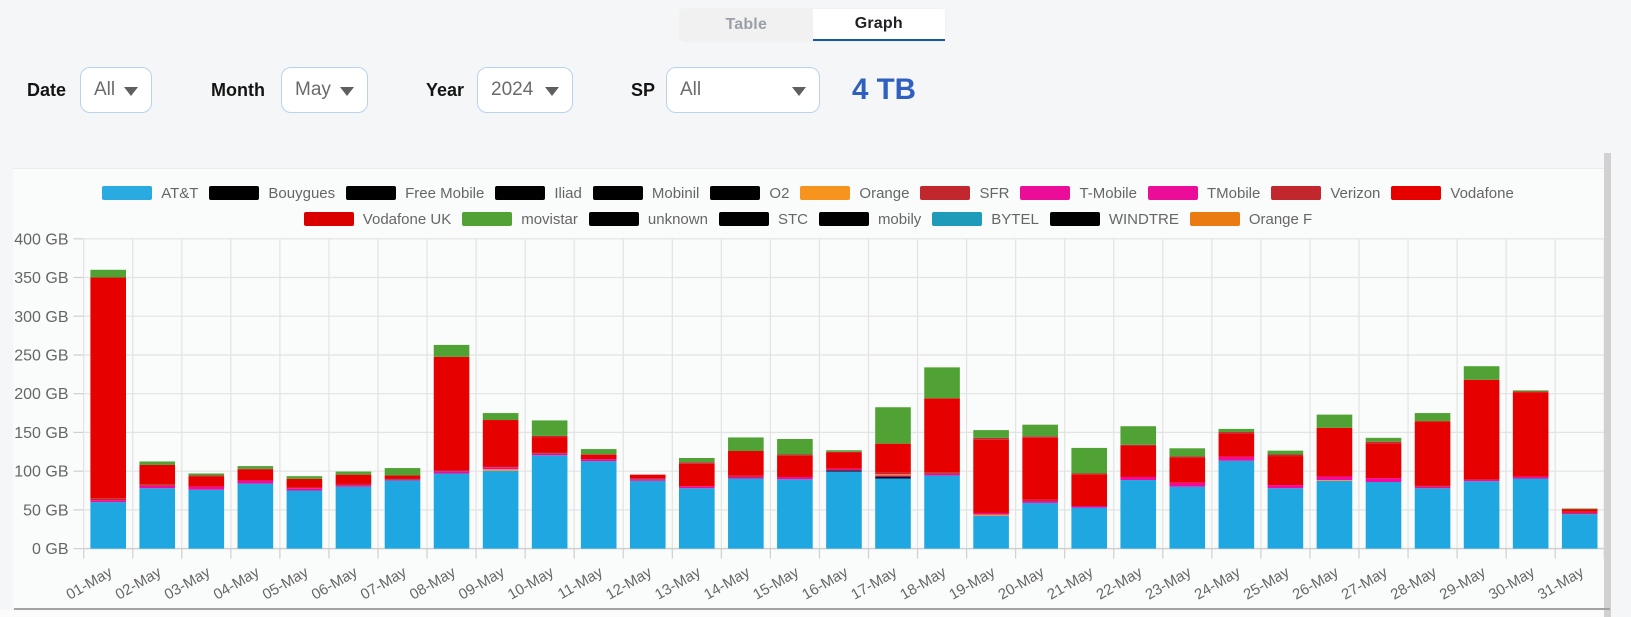  What do you see at coordinates (1365, 583) in the screenshot?
I see `svg-text: 27-May` at bounding box center [1365, 583].